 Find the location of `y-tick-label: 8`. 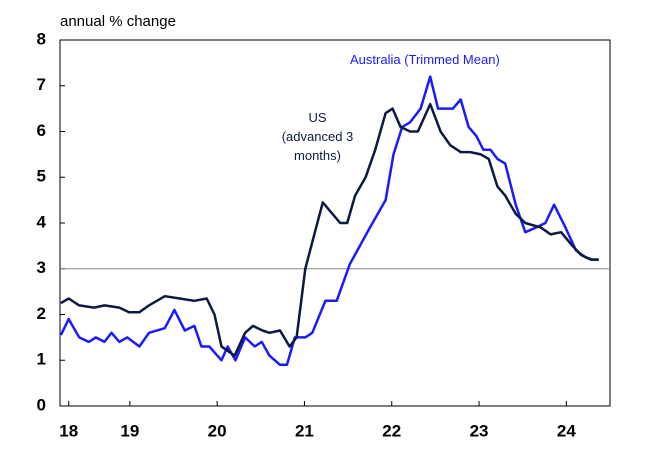

y-tick-label: 8 is located at coordinates (41, 38).